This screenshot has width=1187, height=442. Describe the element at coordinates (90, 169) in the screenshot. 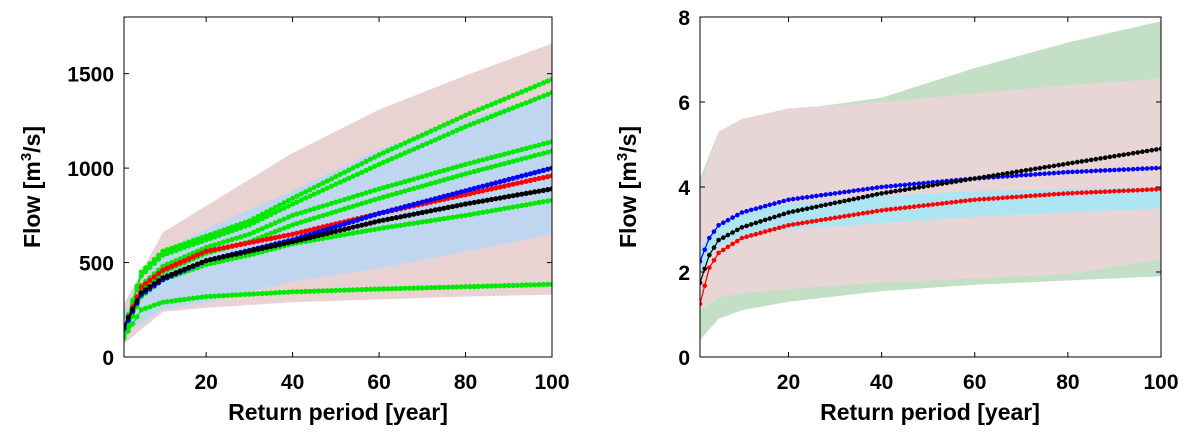

I see `left-y-tick-label: 1000` at that location.